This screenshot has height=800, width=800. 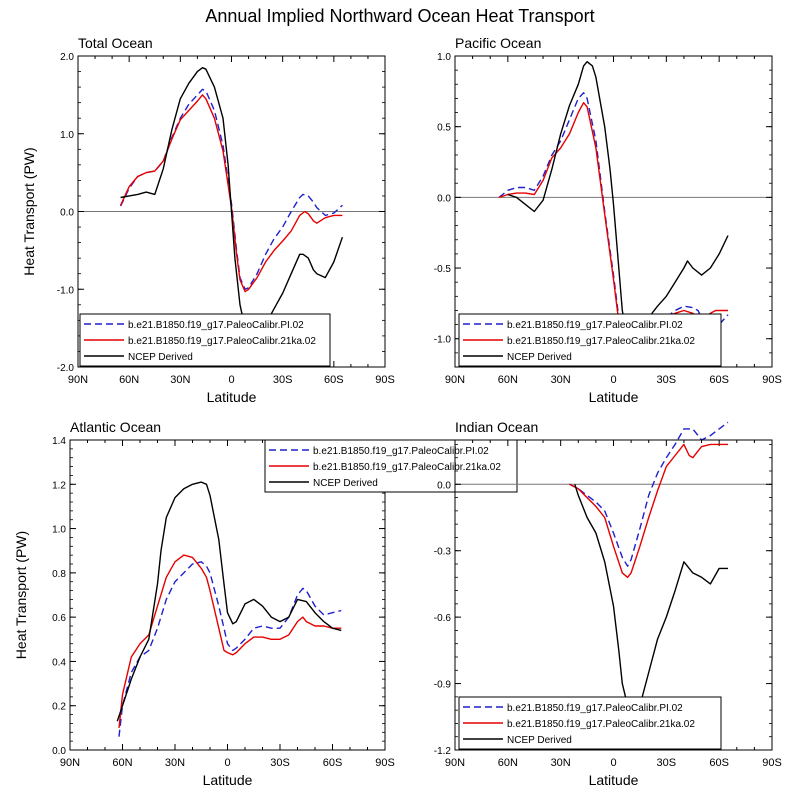 What do you see at coordinates (59, 574) in the screenshot?
I see `y-tick-label: 0.8` at bounding box center [59, 574].